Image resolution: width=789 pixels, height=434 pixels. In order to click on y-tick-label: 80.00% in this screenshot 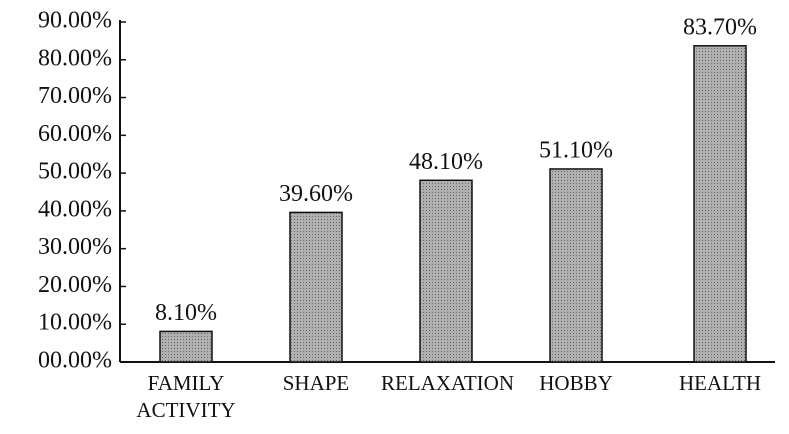, I will do `click(75, 58)`.